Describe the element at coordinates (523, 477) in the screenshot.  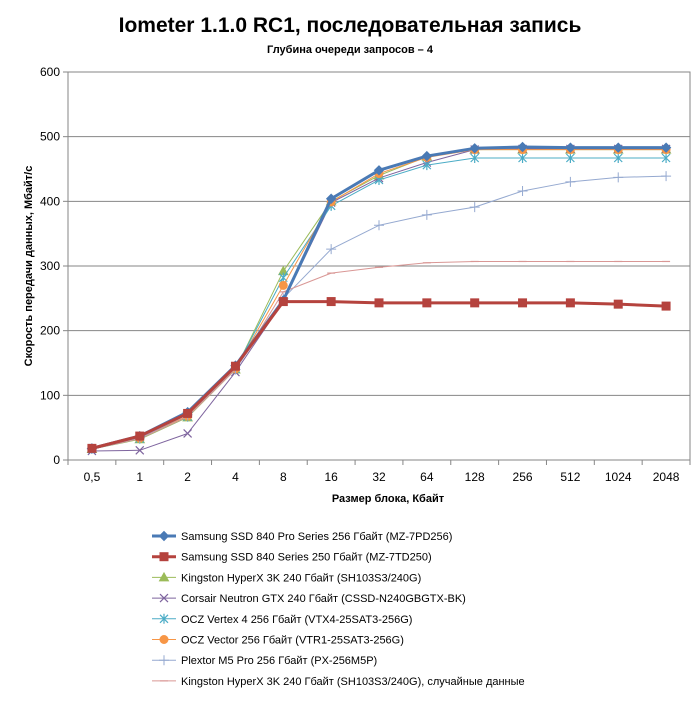
I see `x-tick-label: 256` at that location.